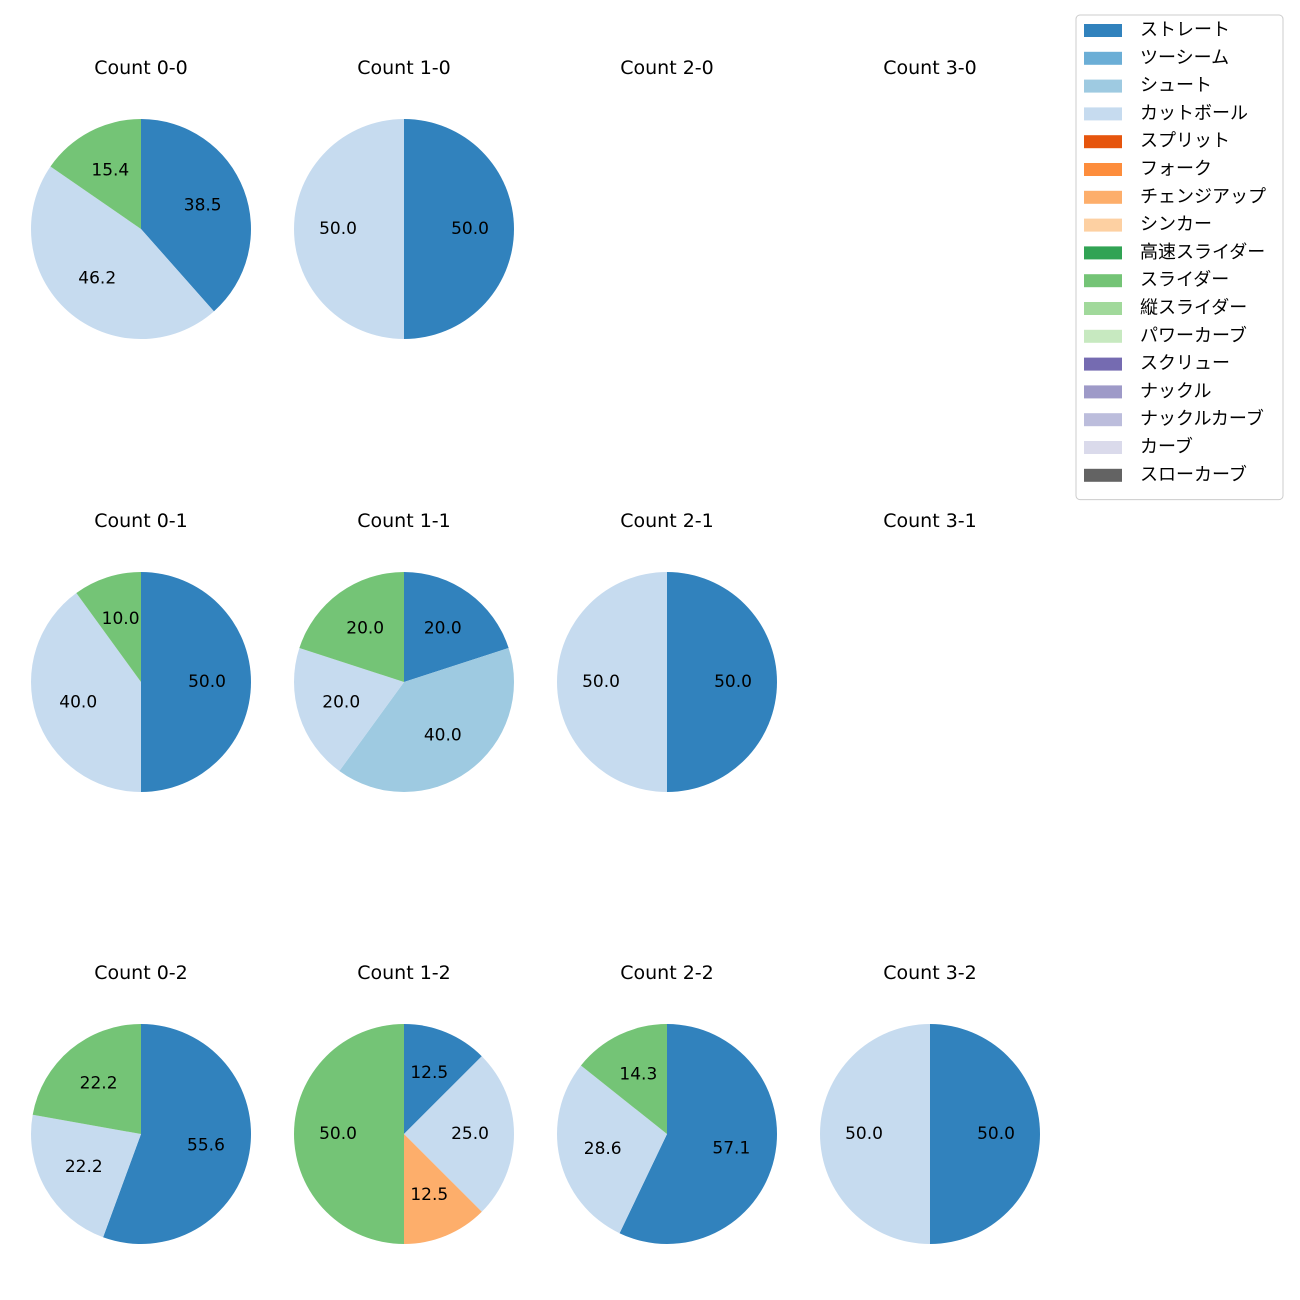 The width and height of the screenshot is (1300, 1300). Describe the element at coordinates (1176, 85) in the screenshot. I see `legend-label: シュート` at that location.